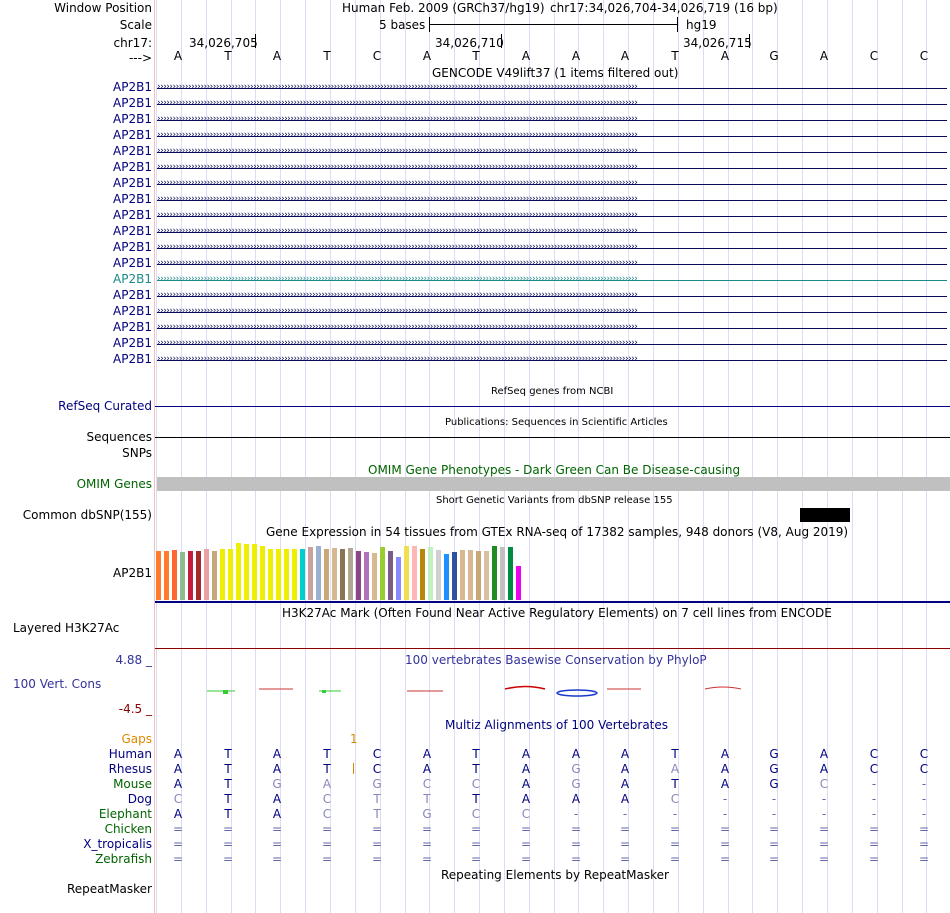  Describe the element at coordinates (109, 889) in the screenshot. I see `rmsk-track-label: RepeatMasker` at that location.